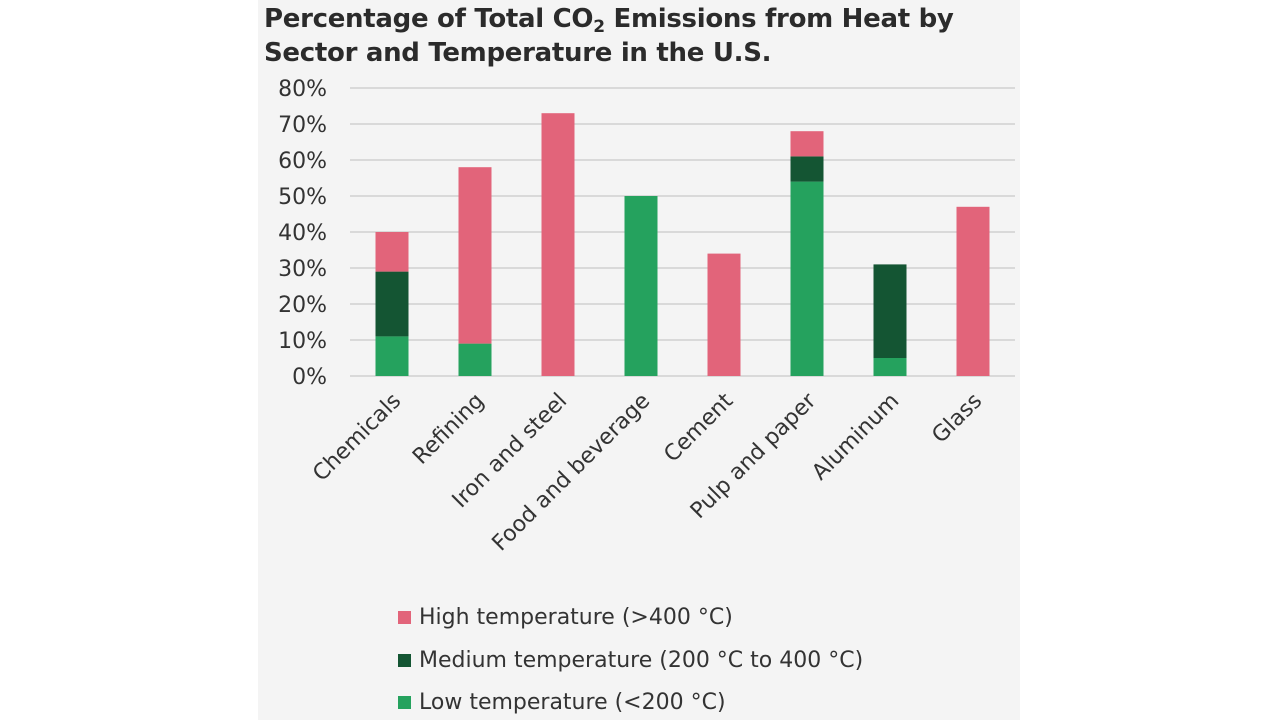 The width and height of the screenshot is (1280, 720). Describe the element at coordinates (779, 19) in the screenshot. I see `title-text: Emissions from Heat by` at that location.